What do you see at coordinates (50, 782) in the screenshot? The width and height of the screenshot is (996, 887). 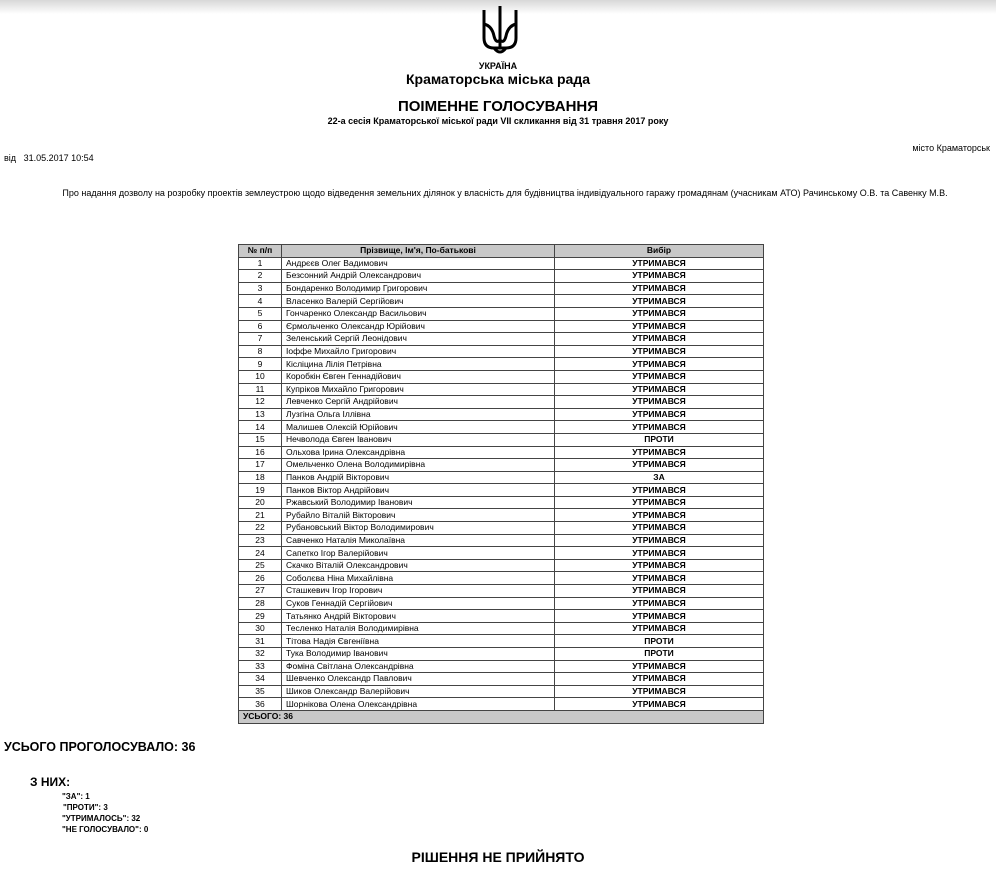 I see `of-them-label: З НИХ:` at bounding box center [50, 782].